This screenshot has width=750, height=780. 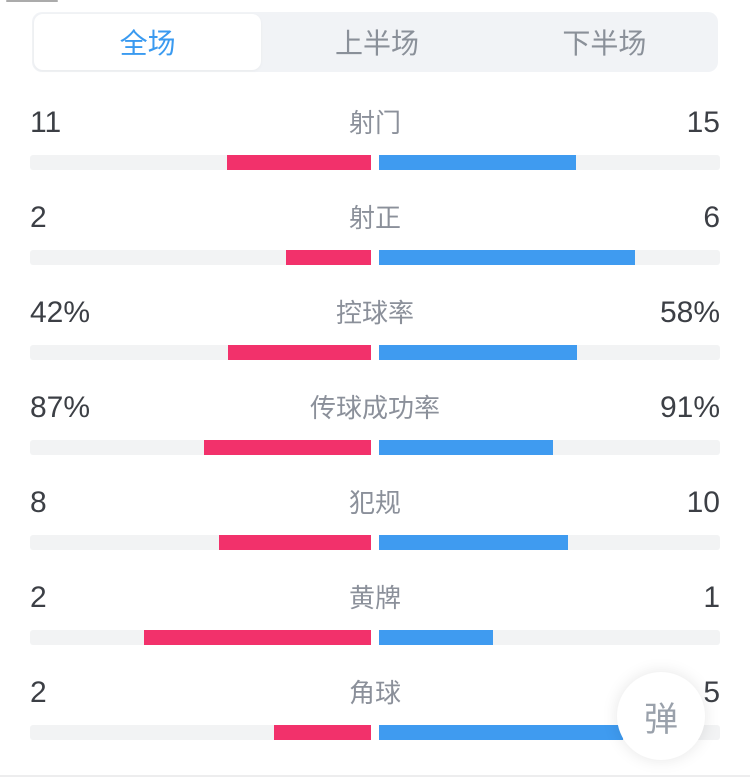 I want to click on home-value: 42%, so click(x=60, y=312).